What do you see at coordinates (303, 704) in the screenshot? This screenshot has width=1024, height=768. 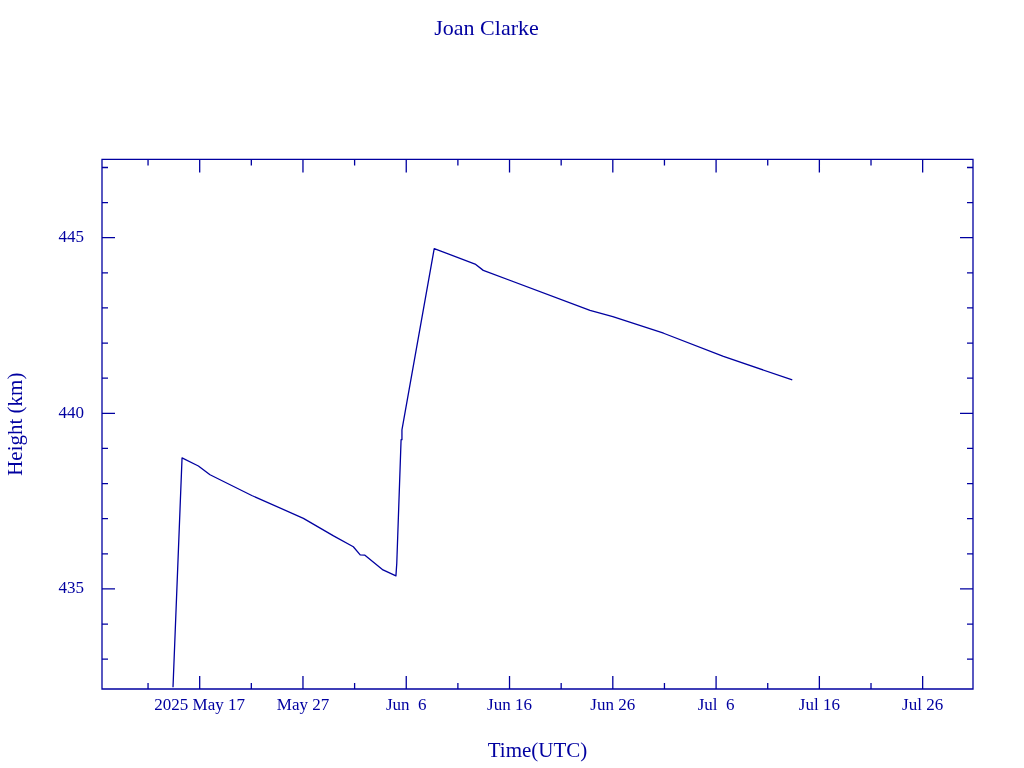 I see `x-tick-label: May 27` at bounding box center [303, 704].